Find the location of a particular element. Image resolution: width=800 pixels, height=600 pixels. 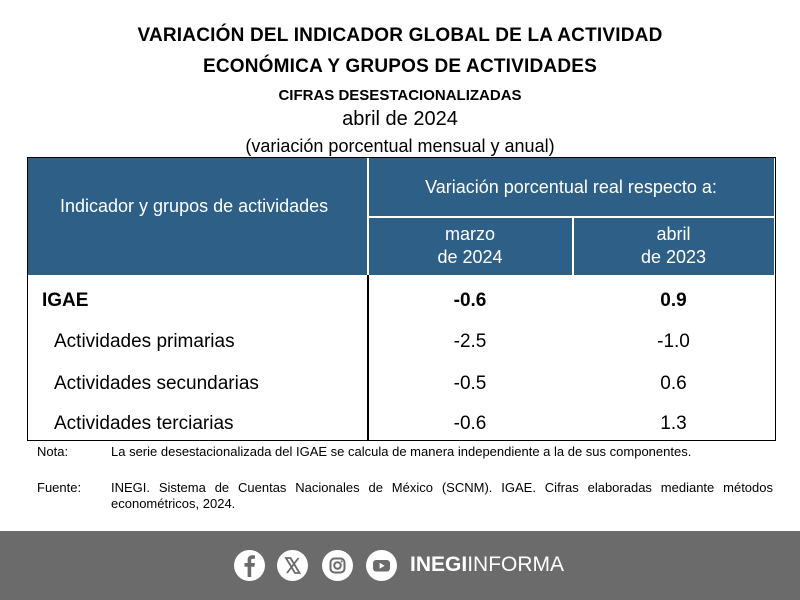

inegi-informa-logo: INEGIINFORMA is located at coordinates (487, 565).